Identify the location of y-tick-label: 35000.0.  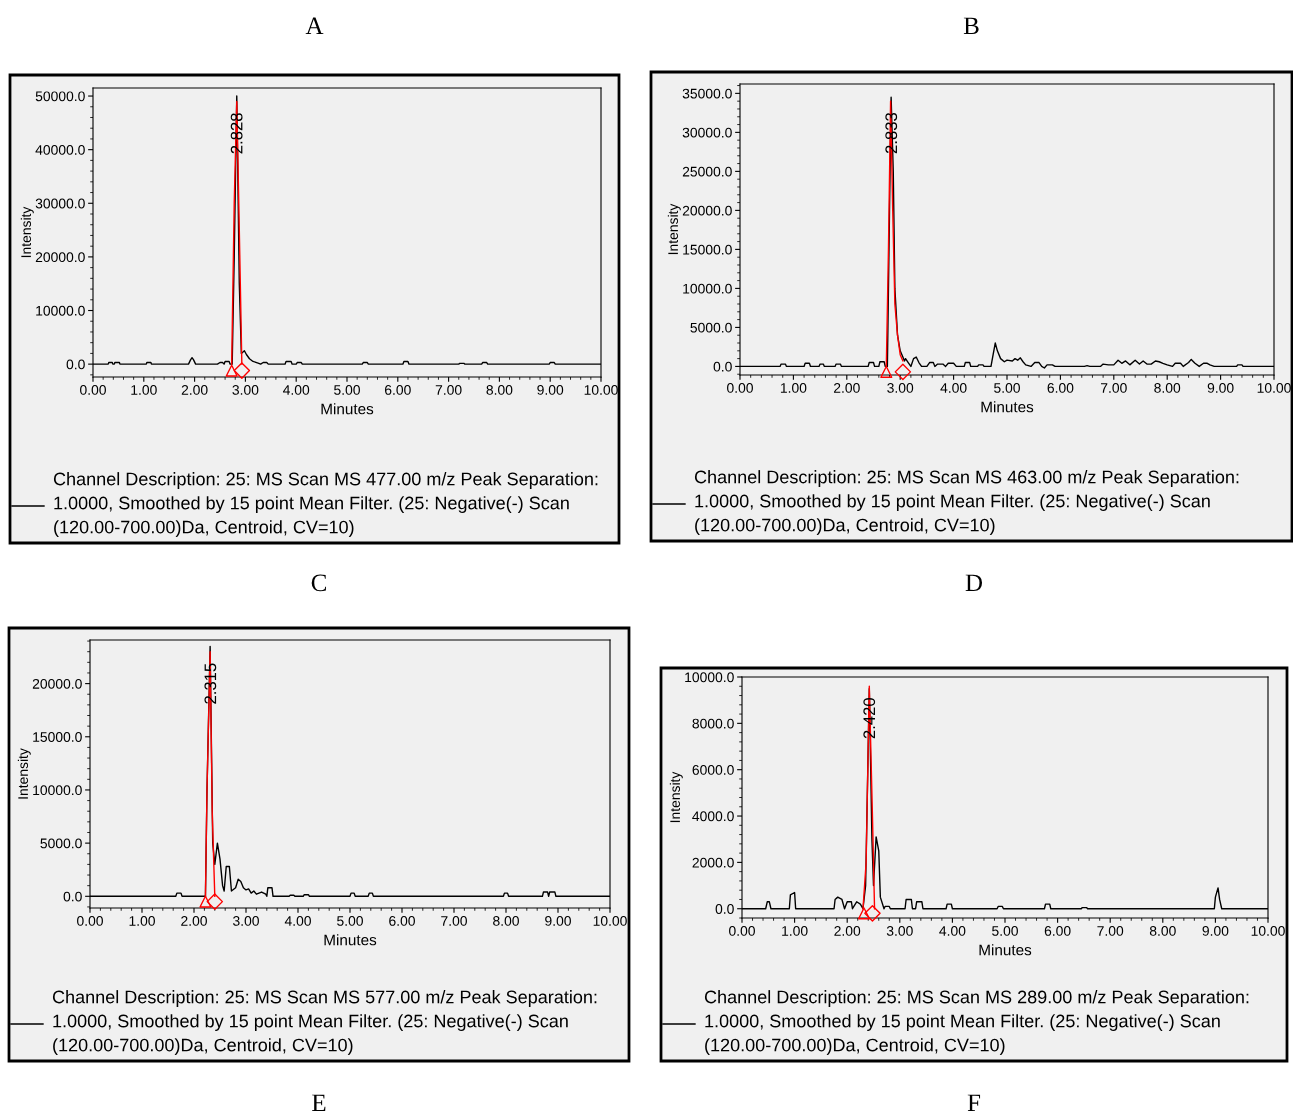
(707, 93).